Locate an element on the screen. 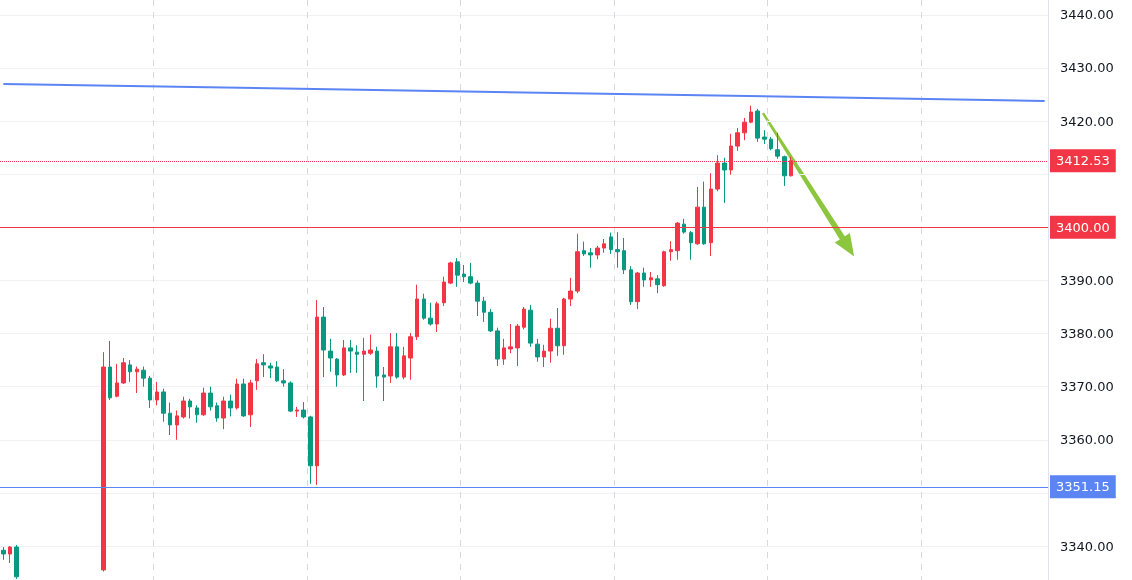 This screenshot has width=1132, height=580. y-tick-label: 3420.00 is located at coordinates (1087, 121).